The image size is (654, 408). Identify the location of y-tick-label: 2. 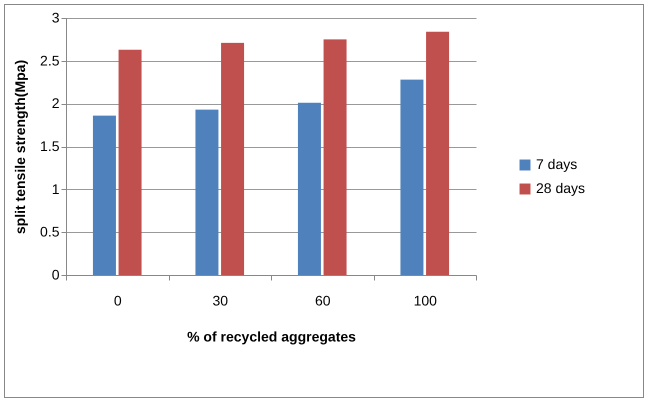
(56, 103).